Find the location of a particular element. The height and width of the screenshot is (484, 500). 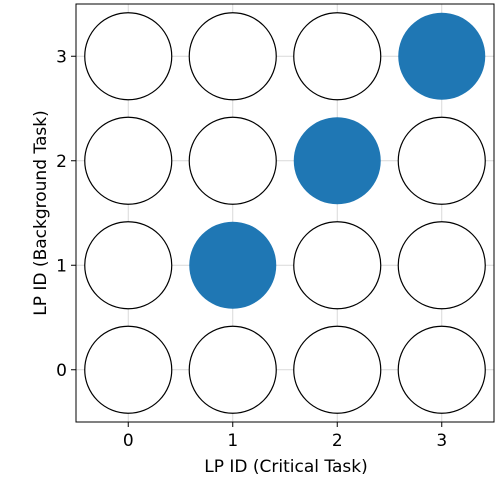

y-axis-label: LP ID (Background Task) is located at coordinates (41, 212).